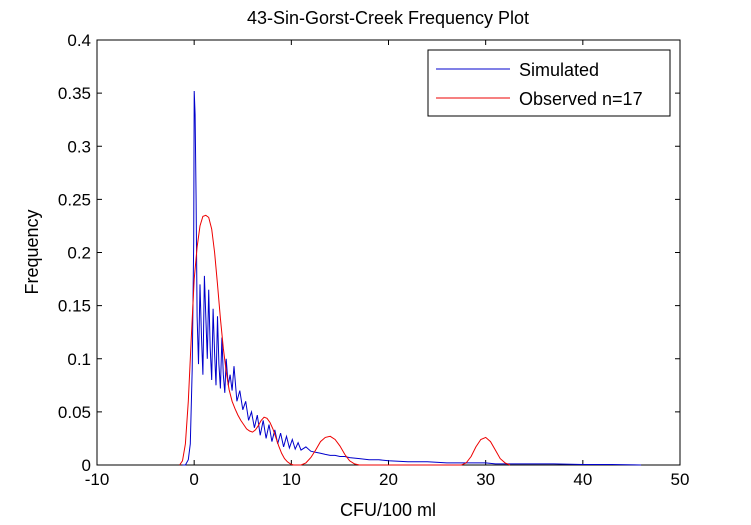 The image size is (751, 525). I want to click on y-tick-label: 0.35, so click(74, 93).